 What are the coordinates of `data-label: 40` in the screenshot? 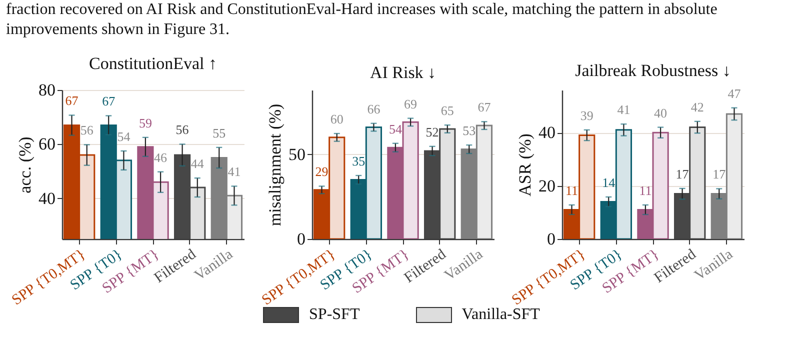 It's located at (661, 112).